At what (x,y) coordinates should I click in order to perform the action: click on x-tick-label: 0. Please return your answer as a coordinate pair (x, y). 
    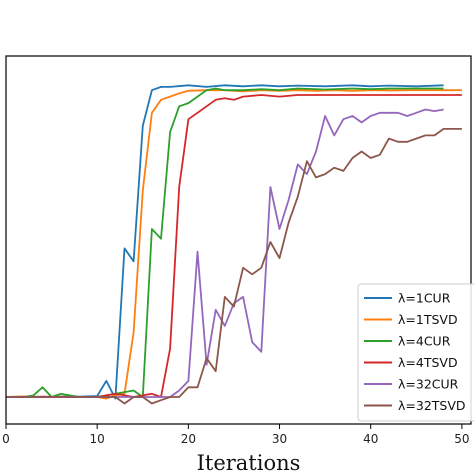
    Looking at the image, I should click on (6, 439).